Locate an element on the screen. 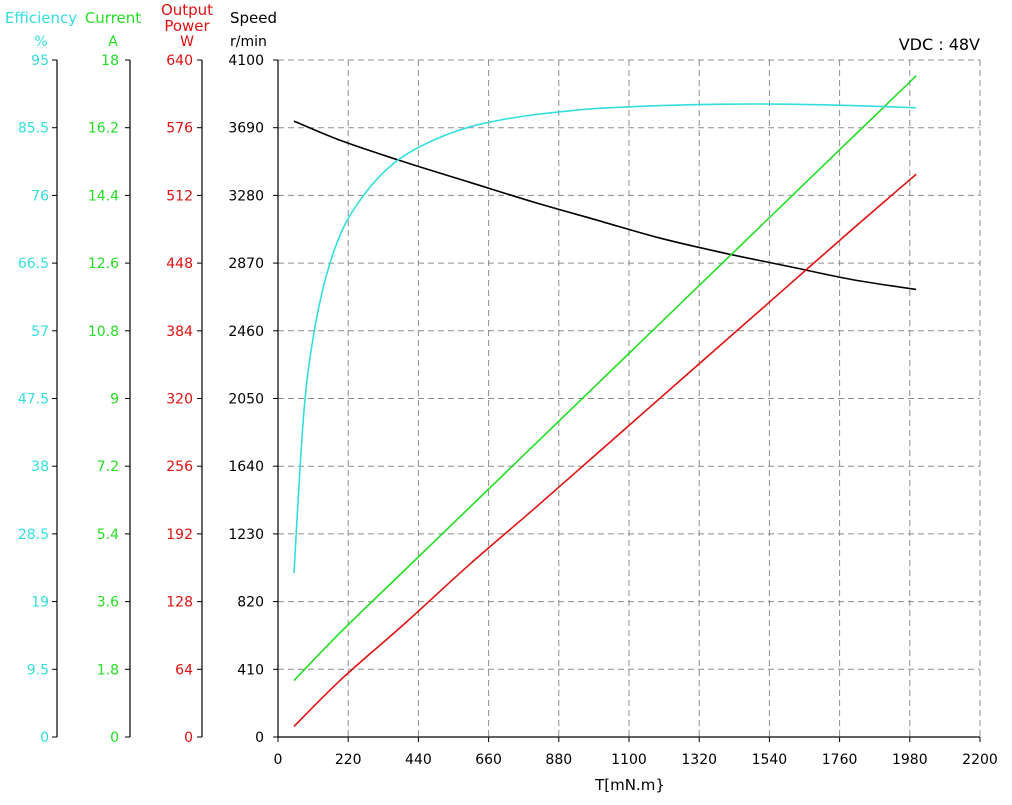  x-tick-label: 440 is located at coordinates (418, 760).